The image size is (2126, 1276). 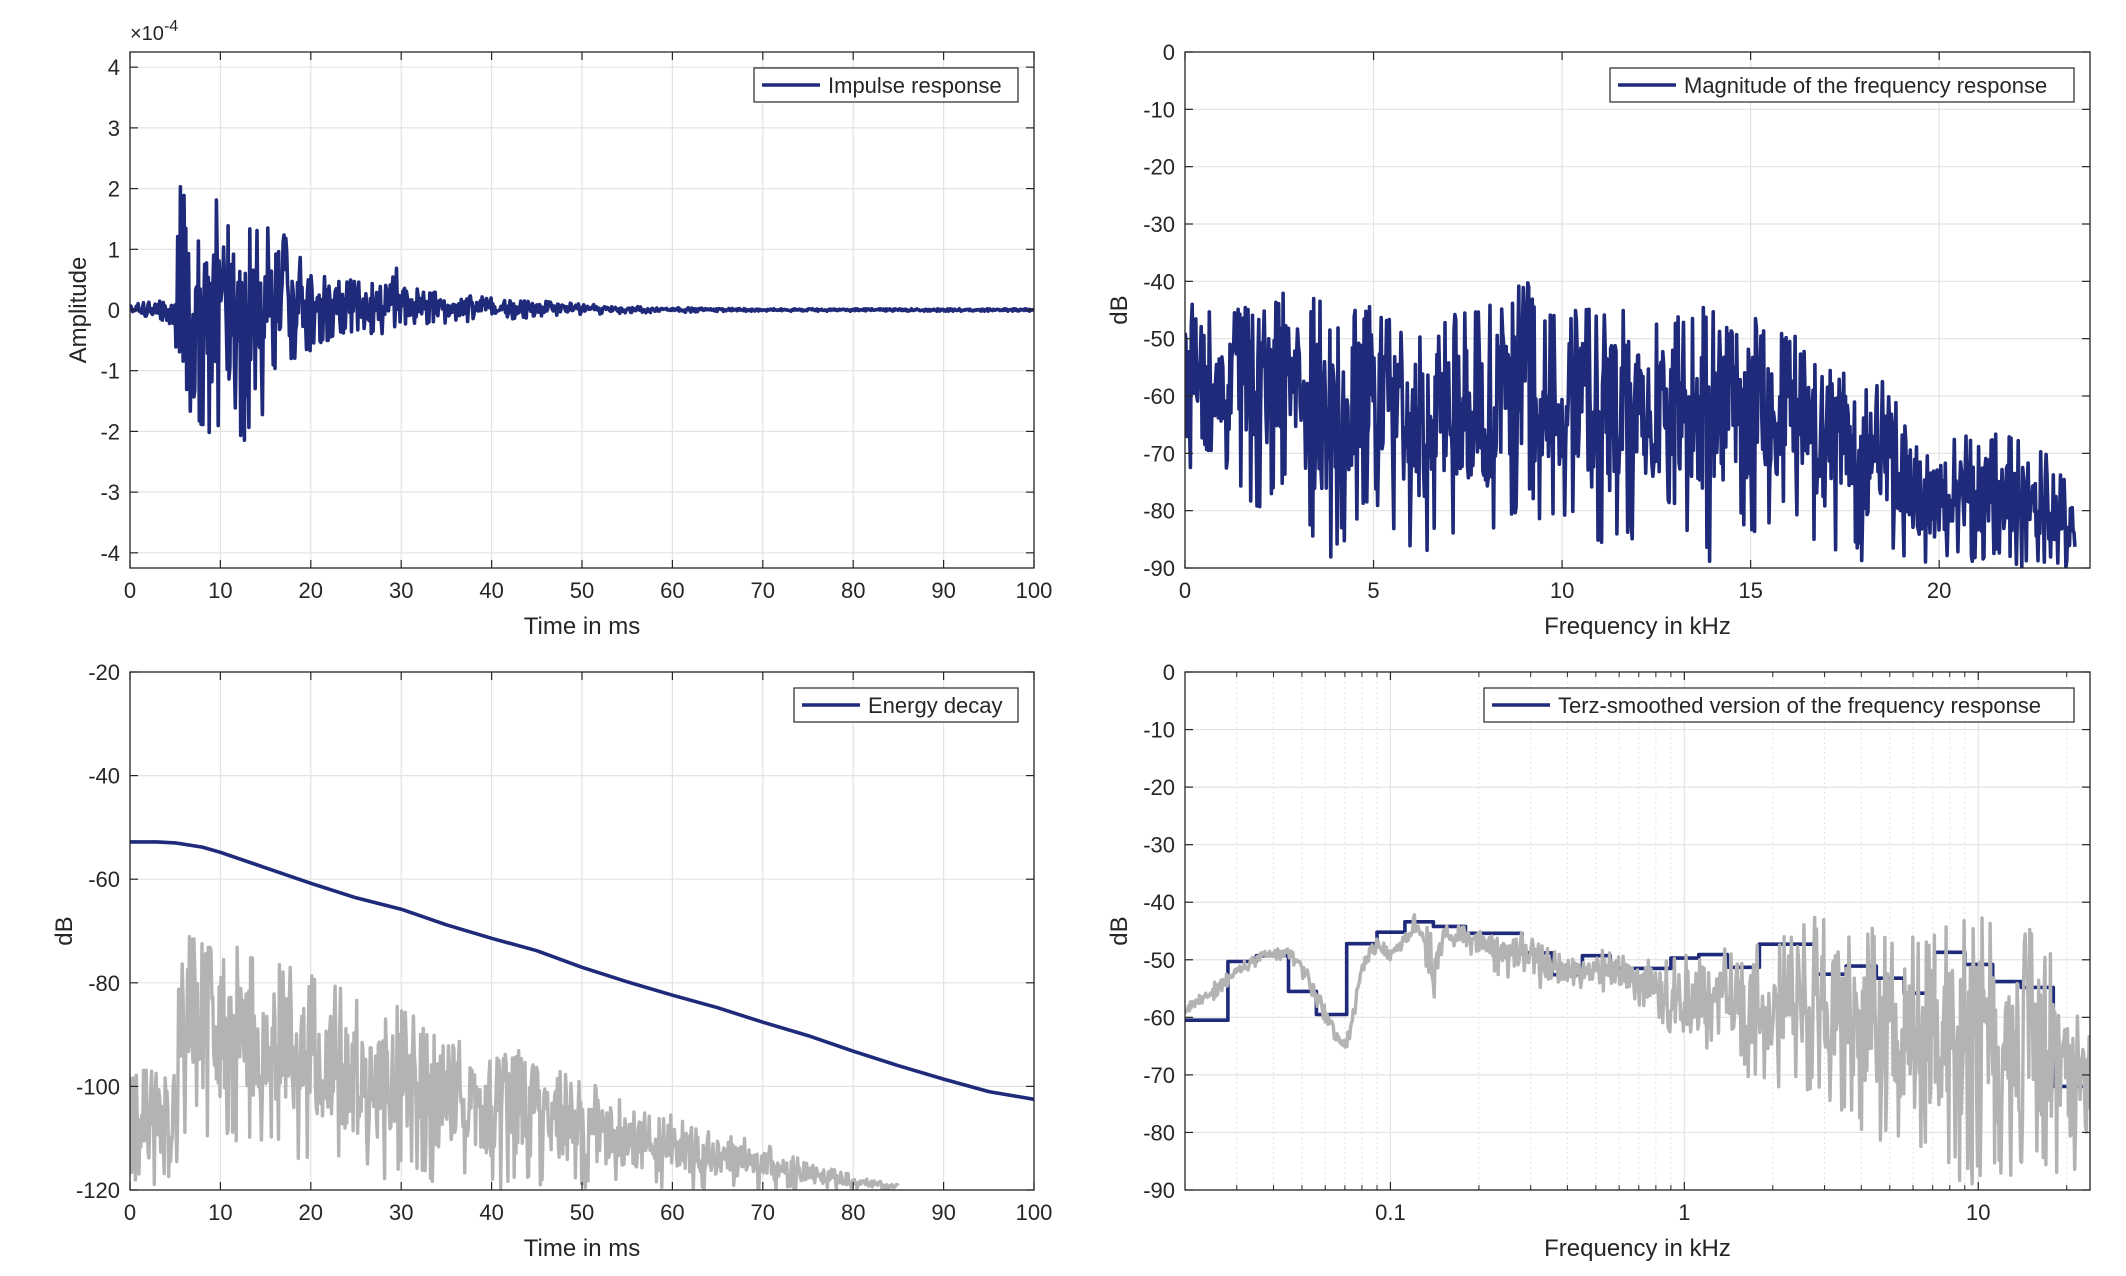 I want to click on y-tick-label: -4, so click(x=110, y=553).